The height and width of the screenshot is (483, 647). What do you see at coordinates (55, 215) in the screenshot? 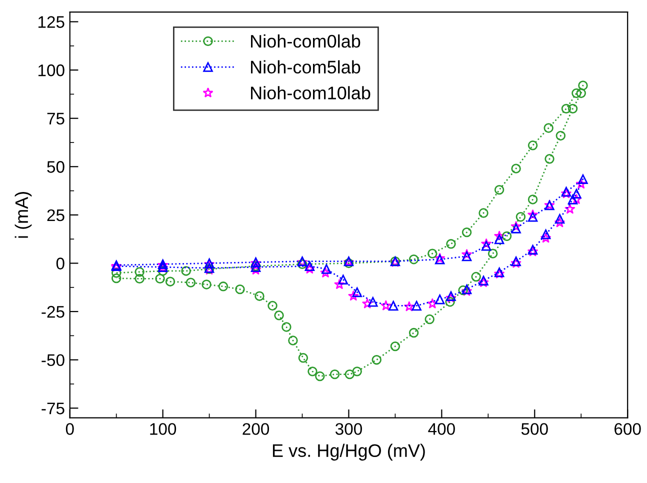
I see `y-tick-label: 25` at bounding box center [55, 215].